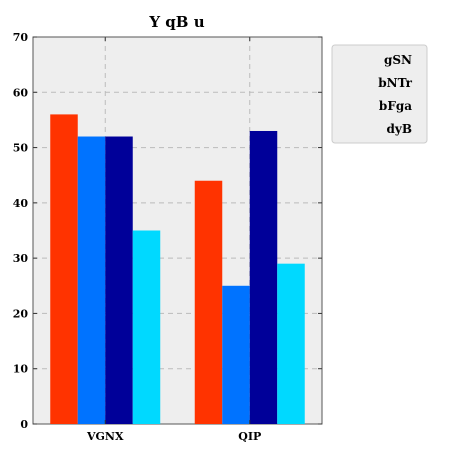 This screenshot has height=456, width=456. I want to click on y-tick-label: 10, so click(21, 369).